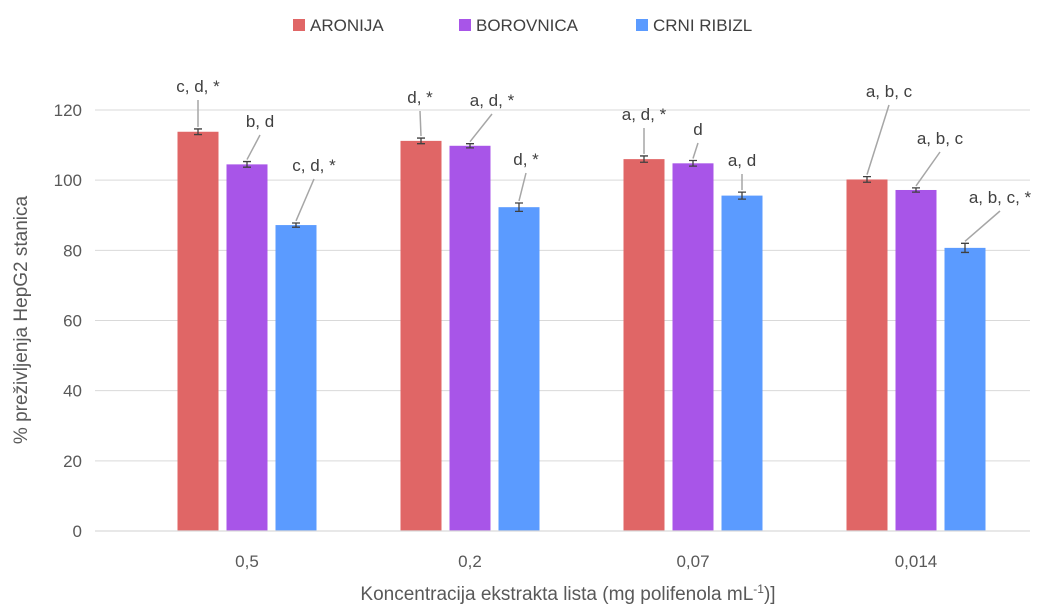  I want to click on legend: ARONIJA BOROVNICA CRNI RIBIZL, so click(522, 25).